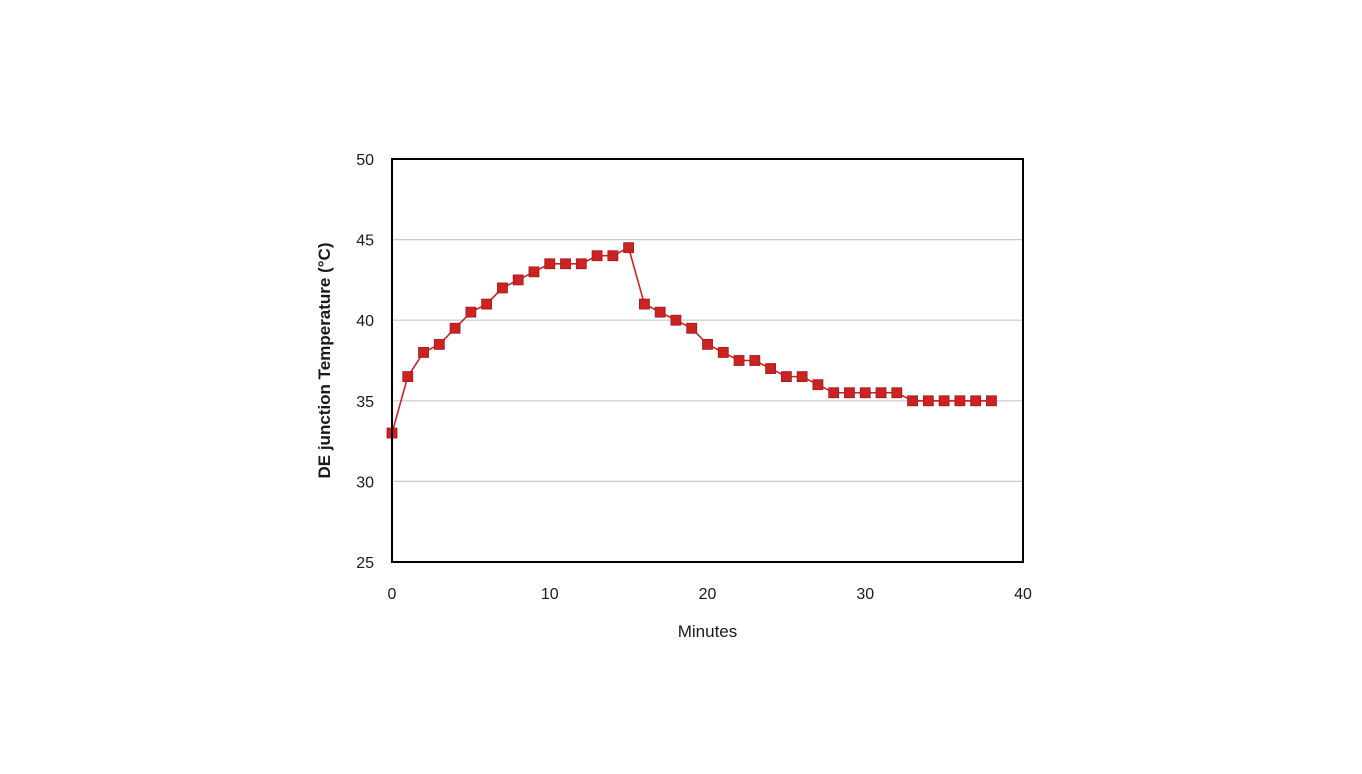  I want to click on data-series, so click(691, 340).